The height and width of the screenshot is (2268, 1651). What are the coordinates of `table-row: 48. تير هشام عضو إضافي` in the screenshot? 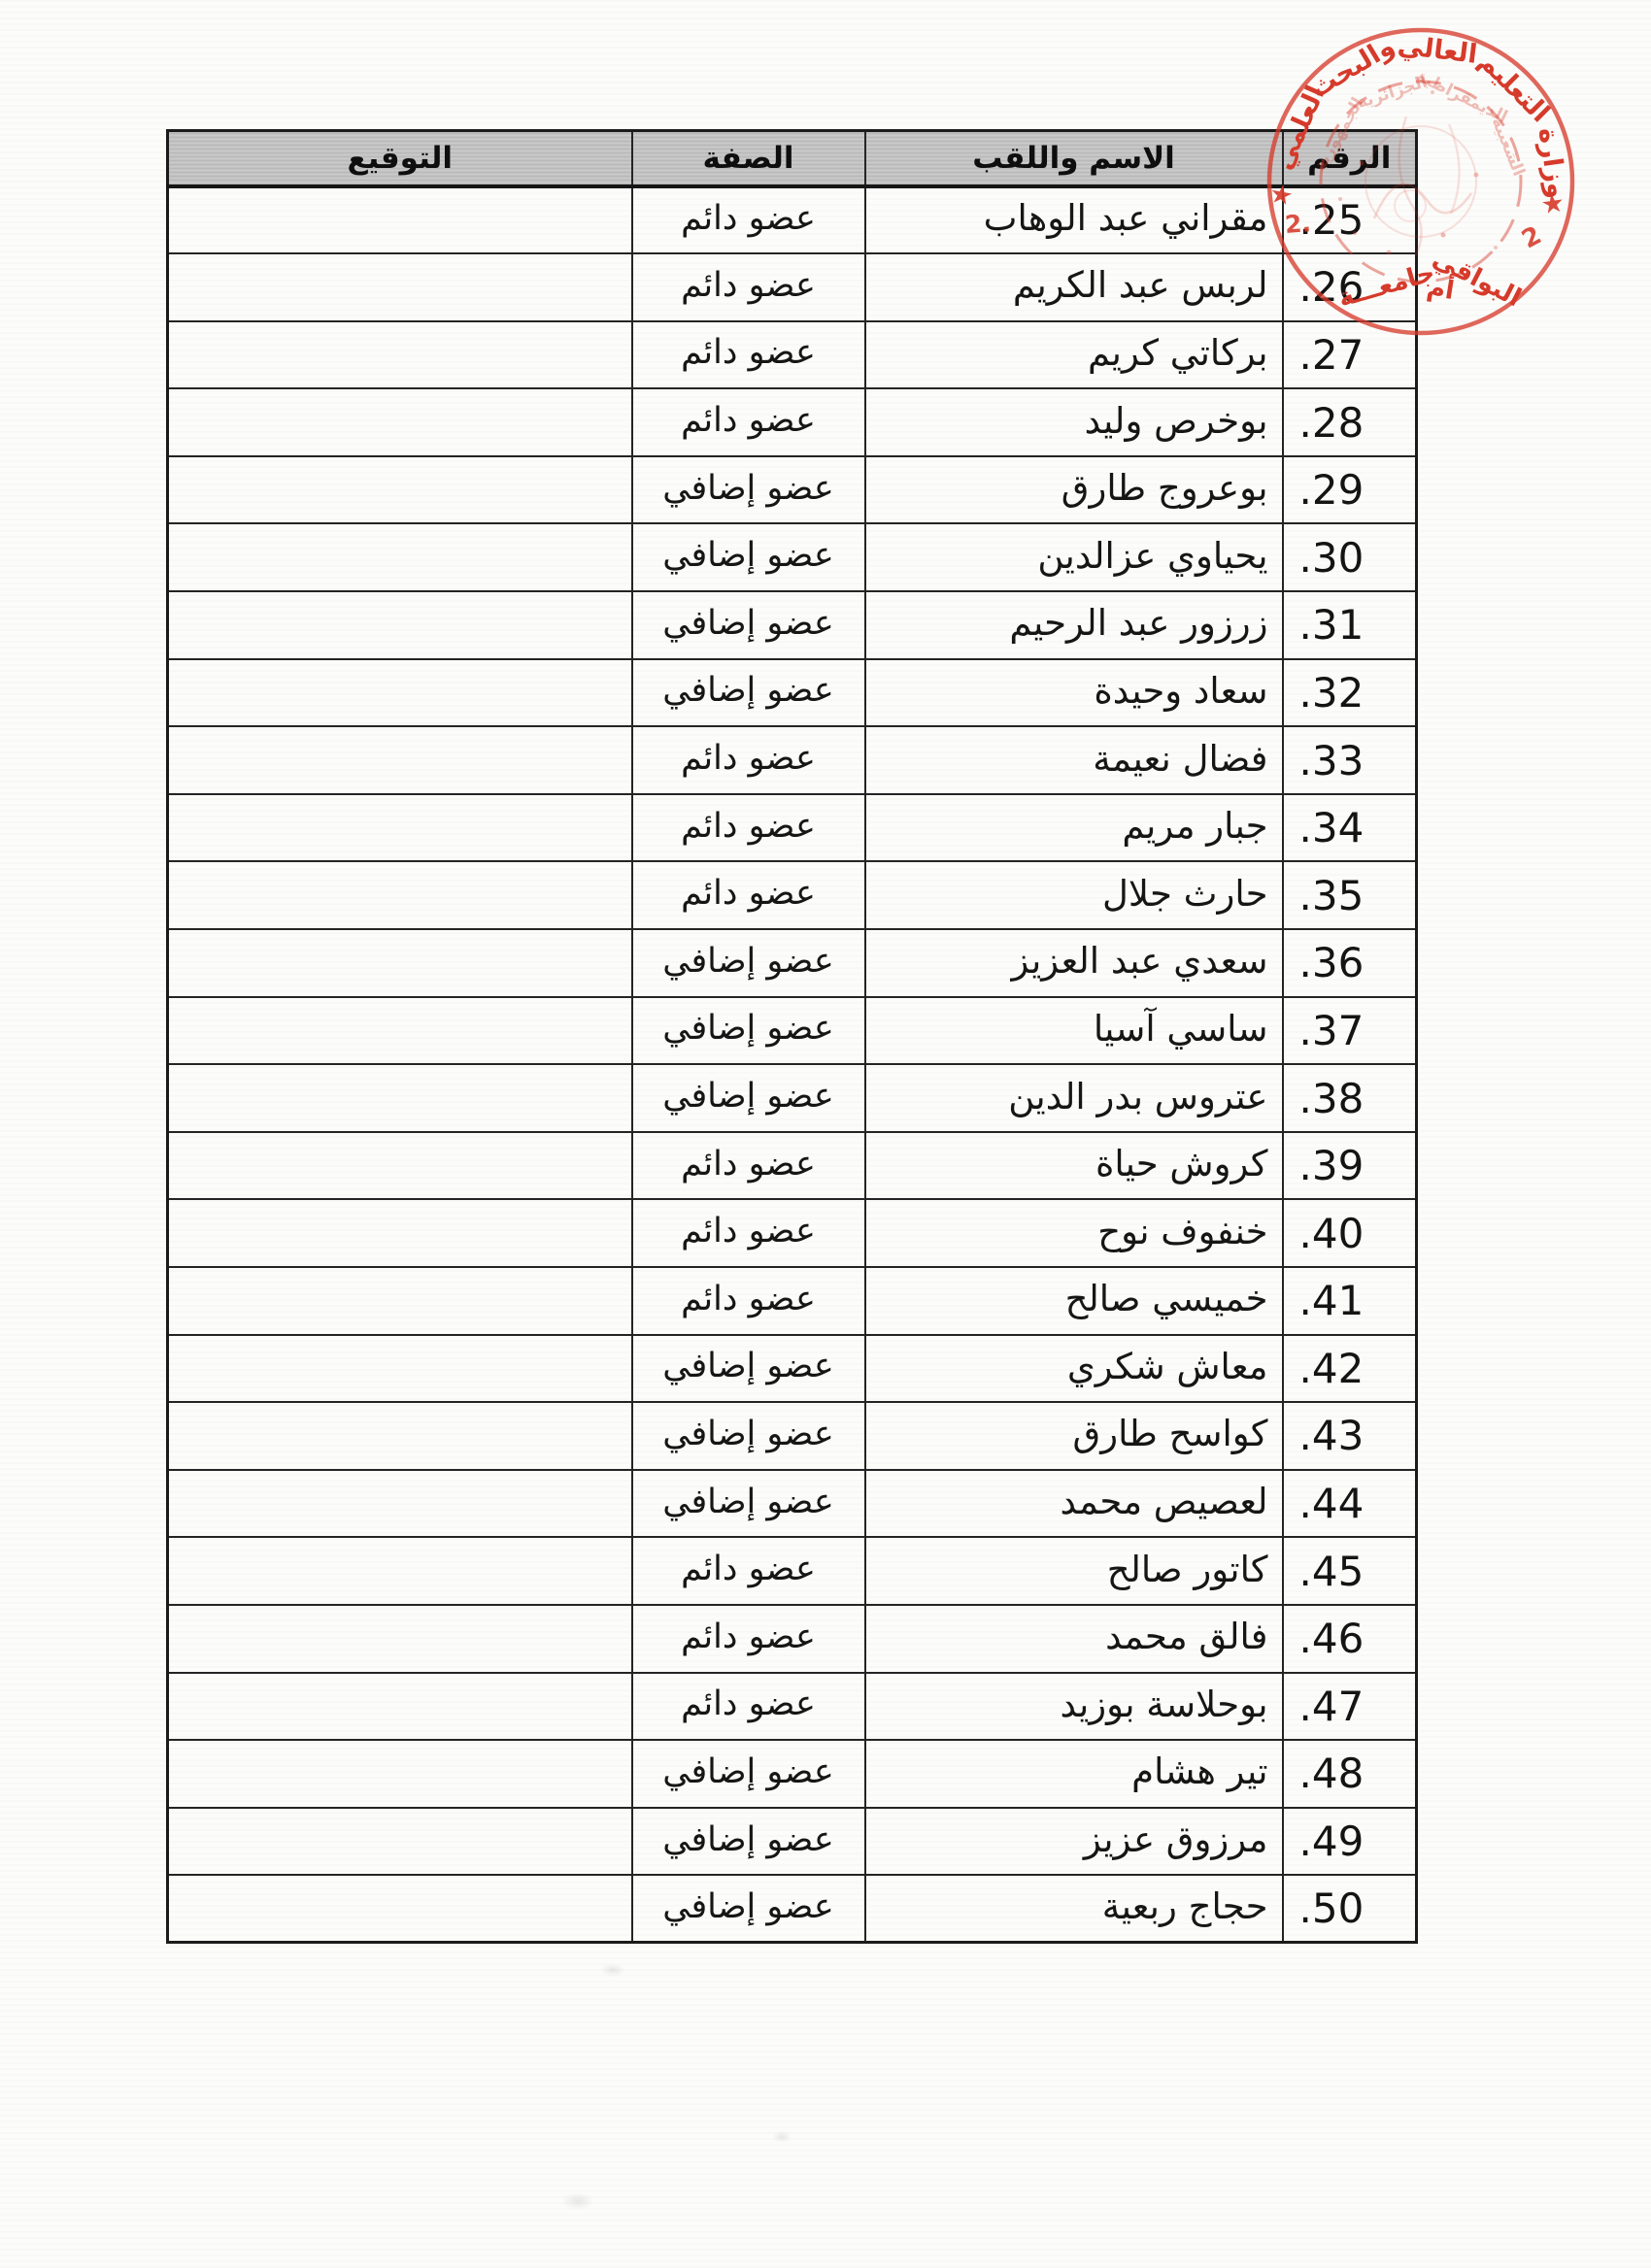 It's located at (792, 1774).